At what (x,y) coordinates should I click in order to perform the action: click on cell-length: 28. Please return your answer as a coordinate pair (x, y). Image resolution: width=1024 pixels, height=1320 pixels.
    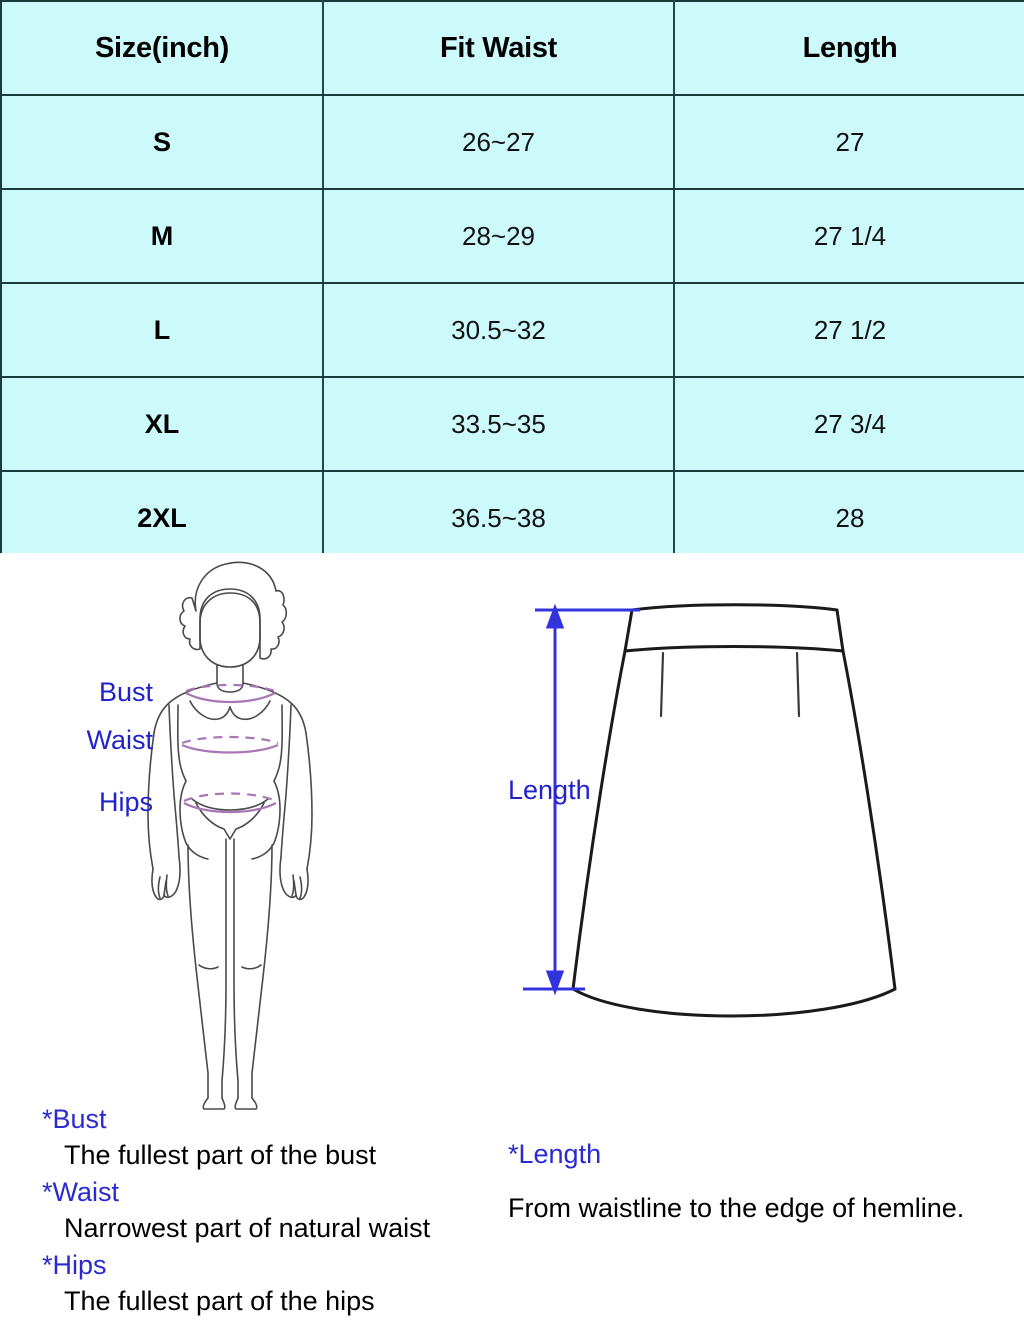
    Looking at the image, I should click on (849, 518).